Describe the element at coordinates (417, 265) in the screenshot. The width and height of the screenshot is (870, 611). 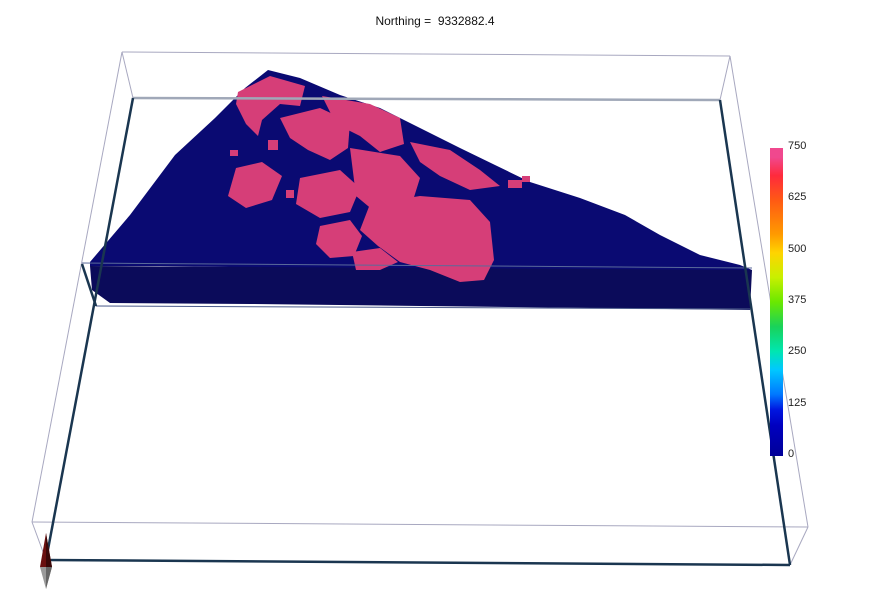
I see `section-plane` at that location.